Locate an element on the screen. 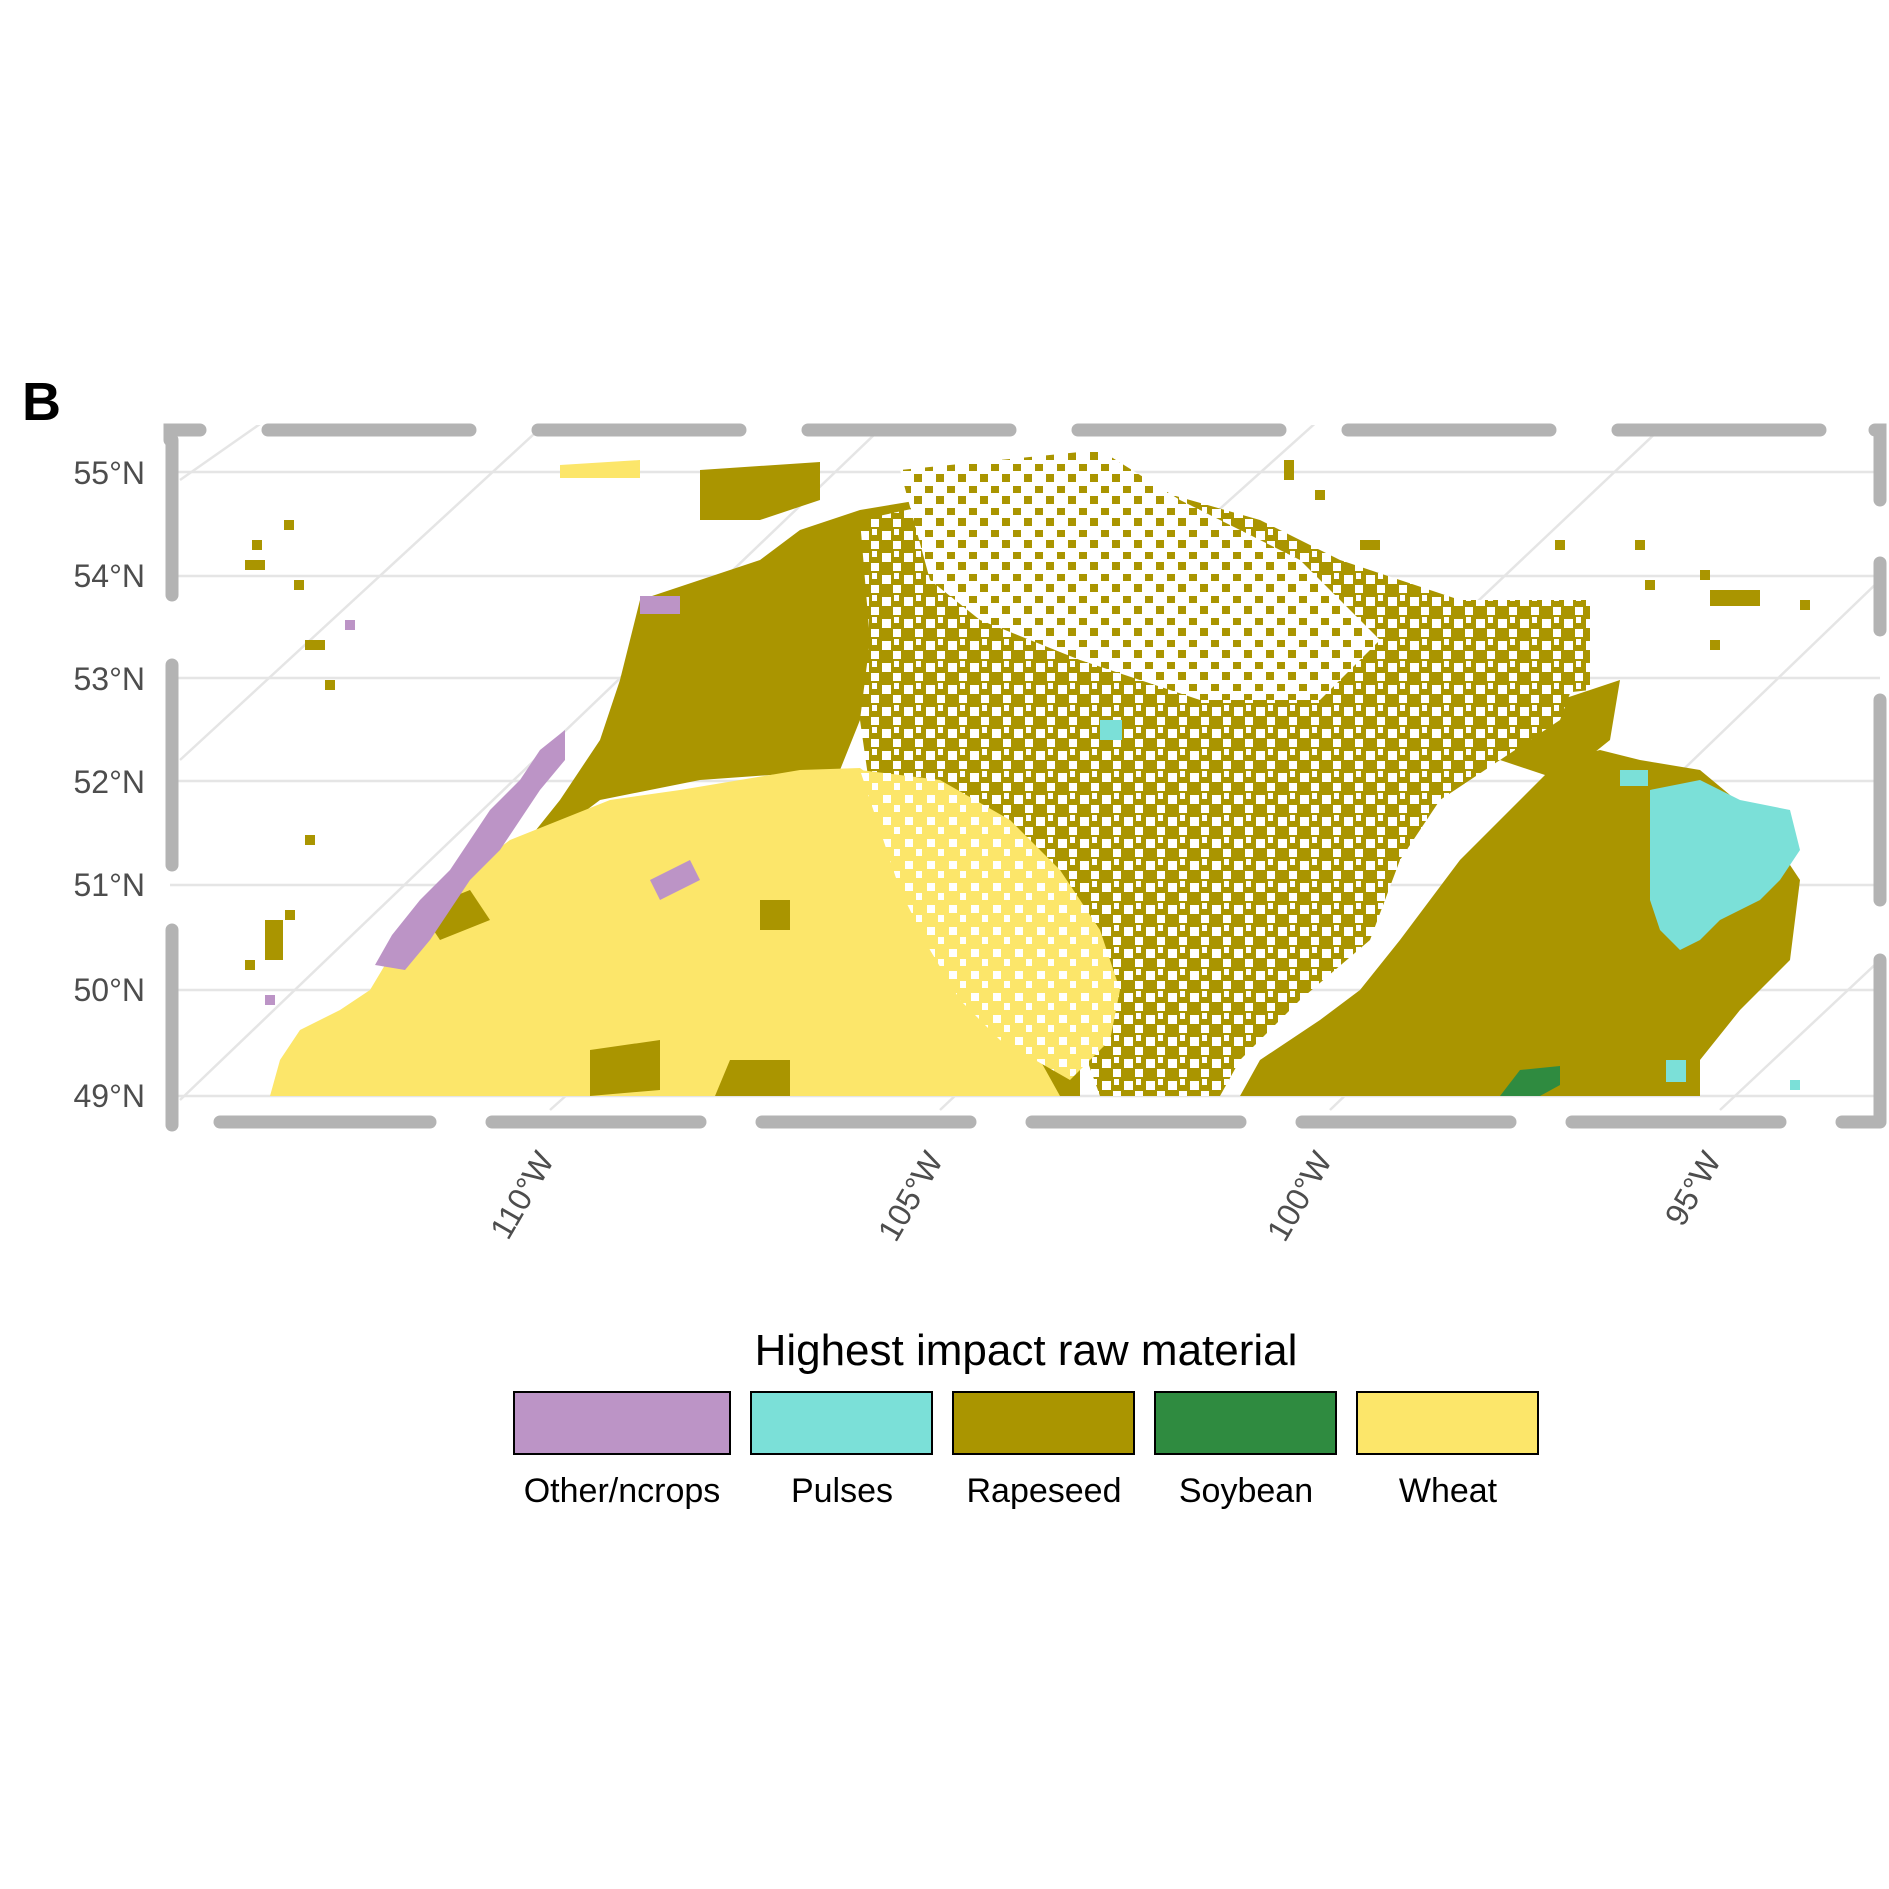  soybean-patch is located at coordinates (1530, 1081).